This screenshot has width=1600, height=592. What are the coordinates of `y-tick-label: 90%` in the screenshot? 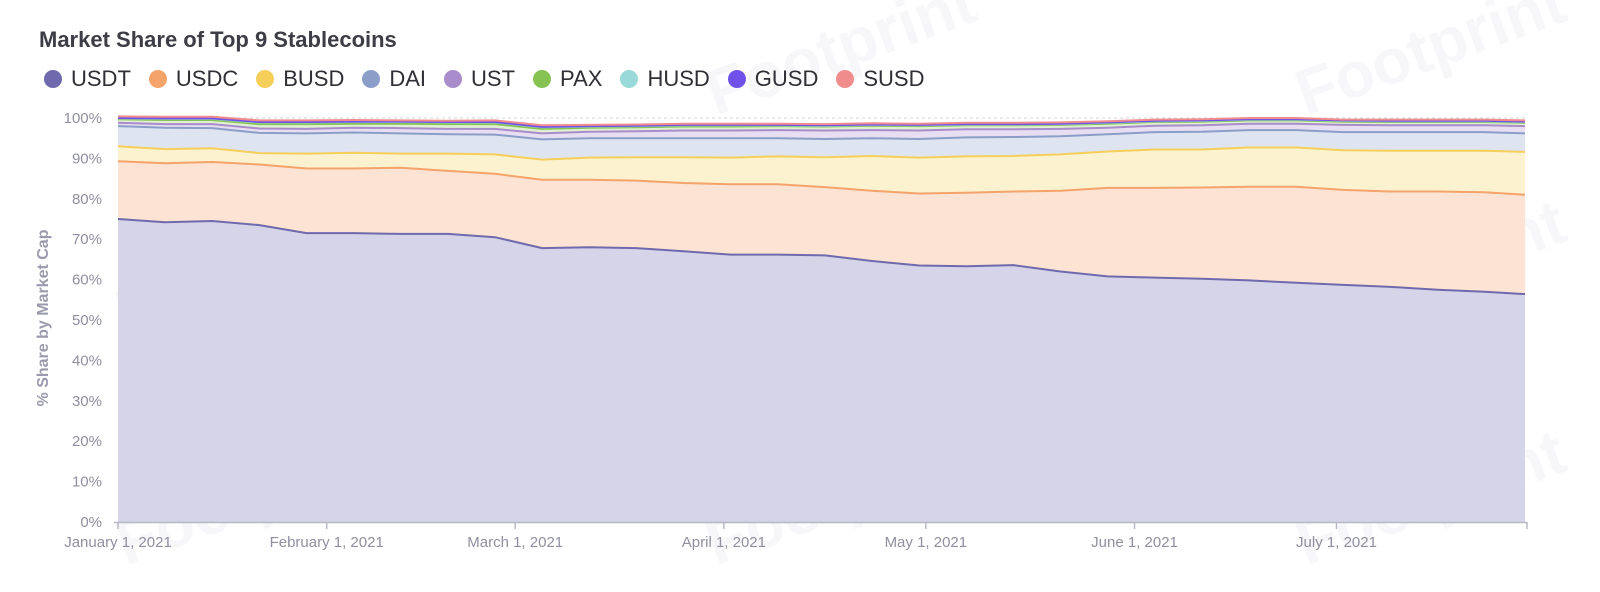 It's located at (87, 158).